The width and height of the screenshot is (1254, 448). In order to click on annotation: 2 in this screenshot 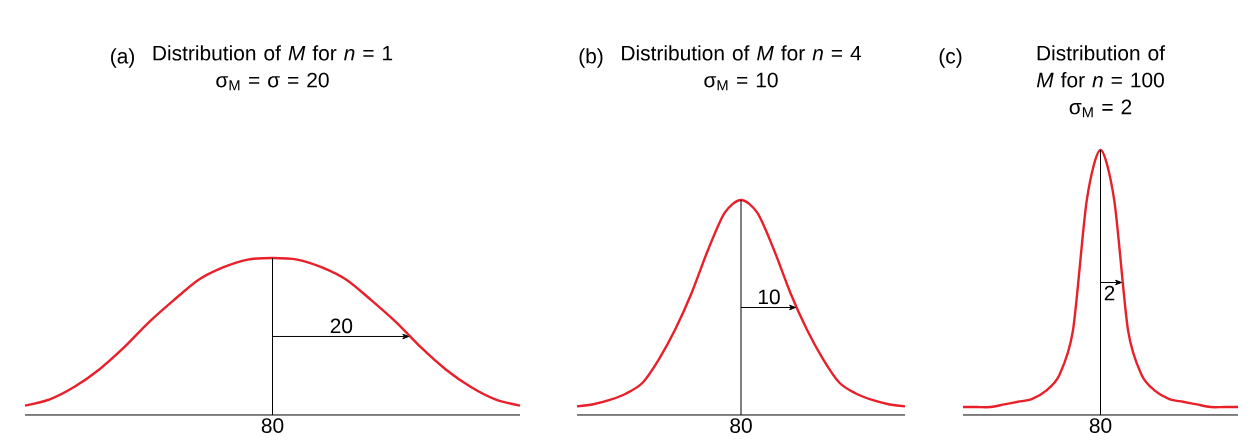, I will do `click(1109, 293)`.